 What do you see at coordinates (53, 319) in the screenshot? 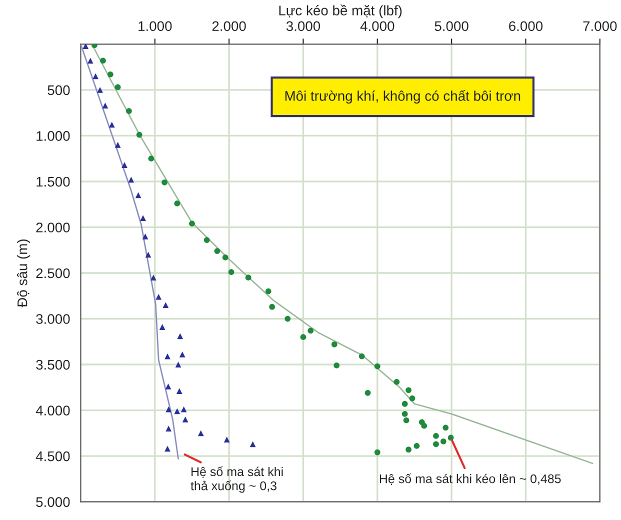
I see `y-tick-label: 3.000` at bounding box center [53, 319].